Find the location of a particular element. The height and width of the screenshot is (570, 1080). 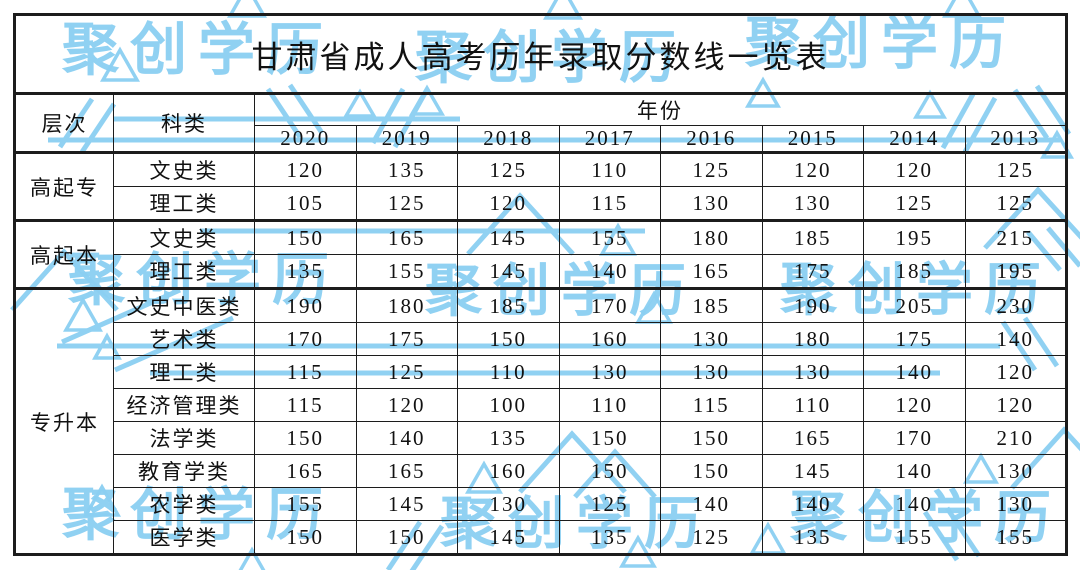

category-cell: 农学类 is located at coordinates (184, 504).